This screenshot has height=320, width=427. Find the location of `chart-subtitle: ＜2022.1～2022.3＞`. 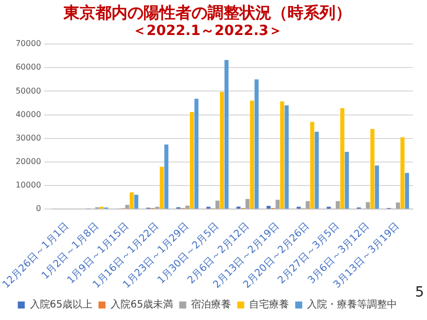

chart-subtitle: ＜2022.1～2022.3＞ is located at coordinates (207, 31).